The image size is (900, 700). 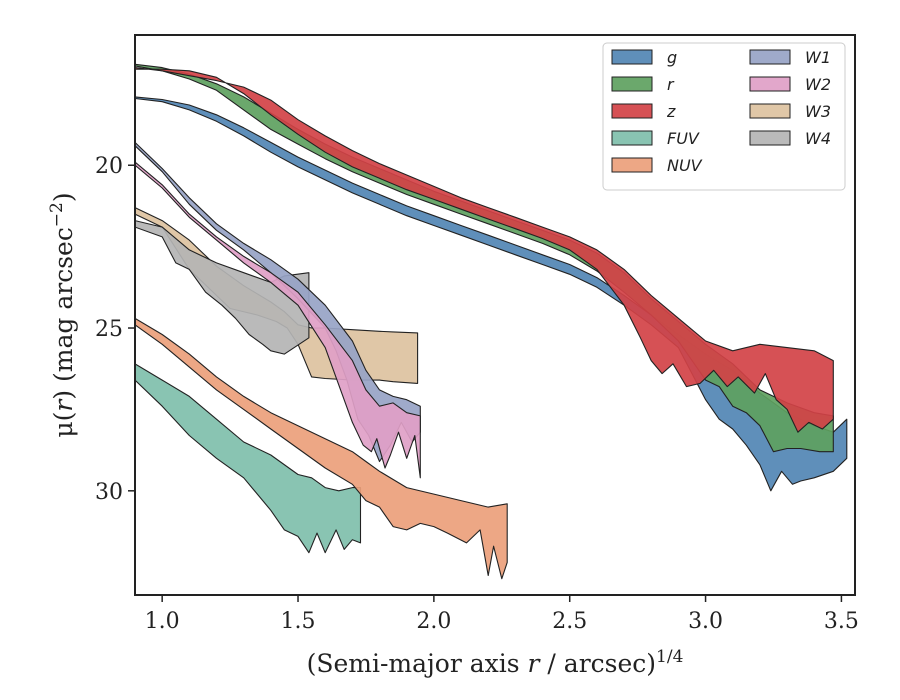 What do you see at coordinates (632, 138) in the screenshot?
I see `legend-swatch-fuv` at bounding box center [632, 138].